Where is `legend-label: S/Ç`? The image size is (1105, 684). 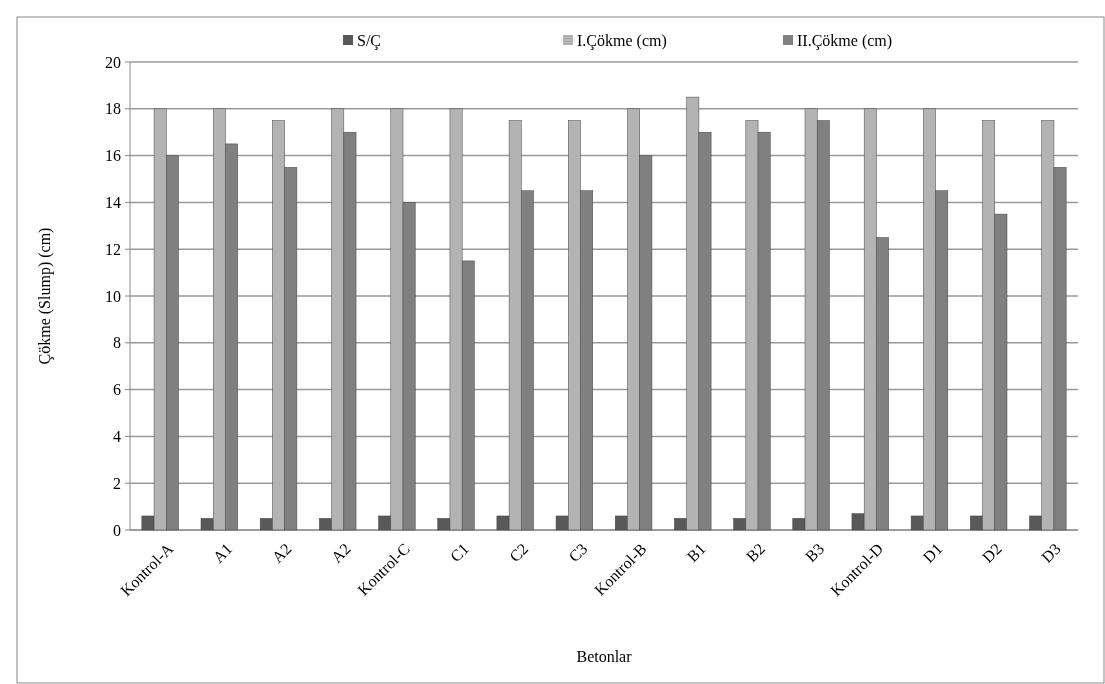 legend-label: S/Ç is located at coordinates (369, 40).